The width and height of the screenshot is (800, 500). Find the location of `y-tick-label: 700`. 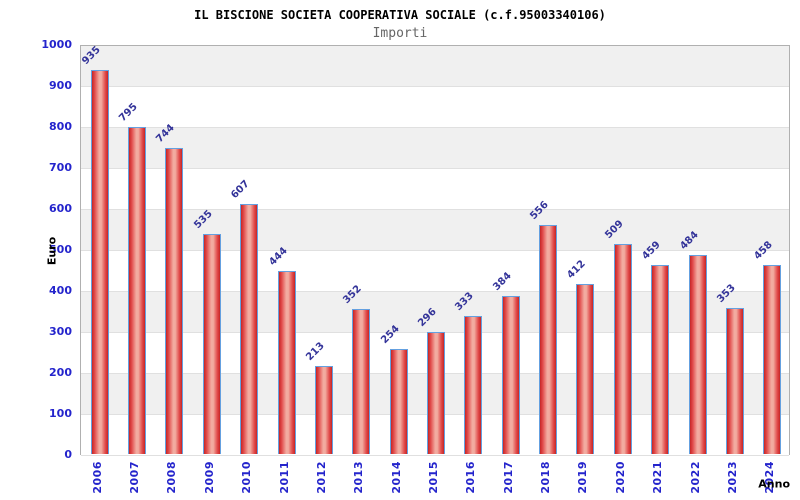

y-tick-label: 700 is located at coordinates (60, 167).